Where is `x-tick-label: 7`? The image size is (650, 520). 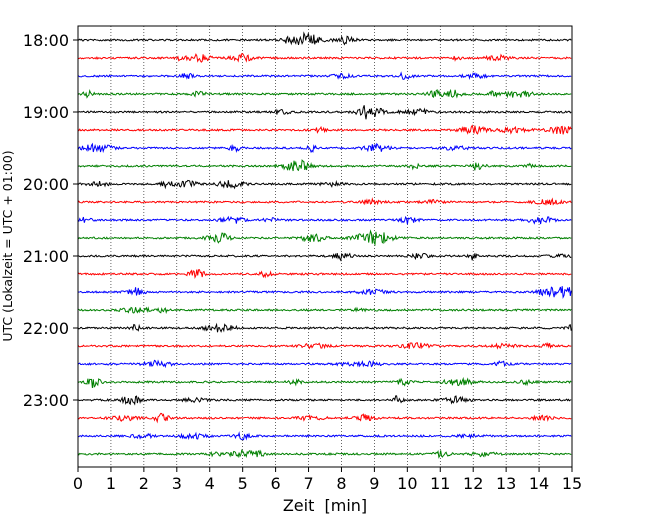 x-tick-label: 7 is located at coordinates (308, 483).